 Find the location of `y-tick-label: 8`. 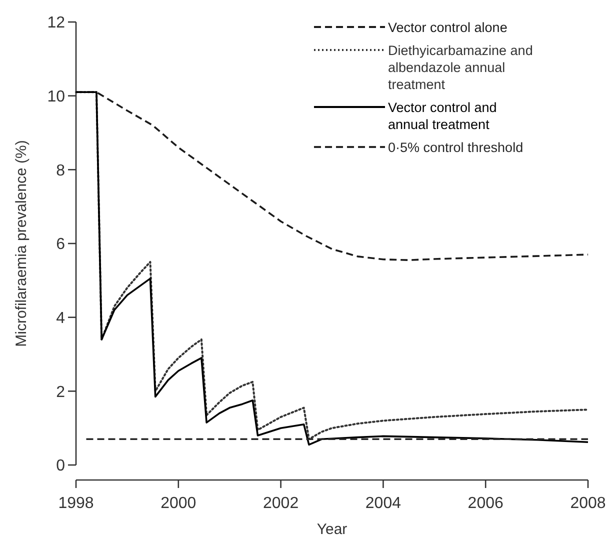

y-tick-label: 8 is located at coordinates (61, 171).